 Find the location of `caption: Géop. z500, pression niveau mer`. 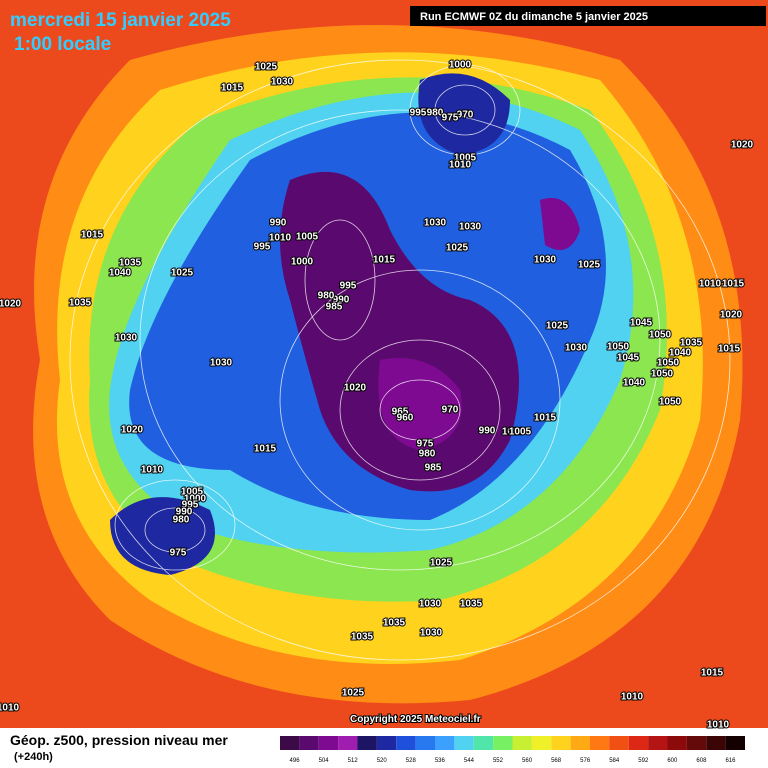

caption: Géop. z500, pression niveau mer is located at coordinates (119, 740).